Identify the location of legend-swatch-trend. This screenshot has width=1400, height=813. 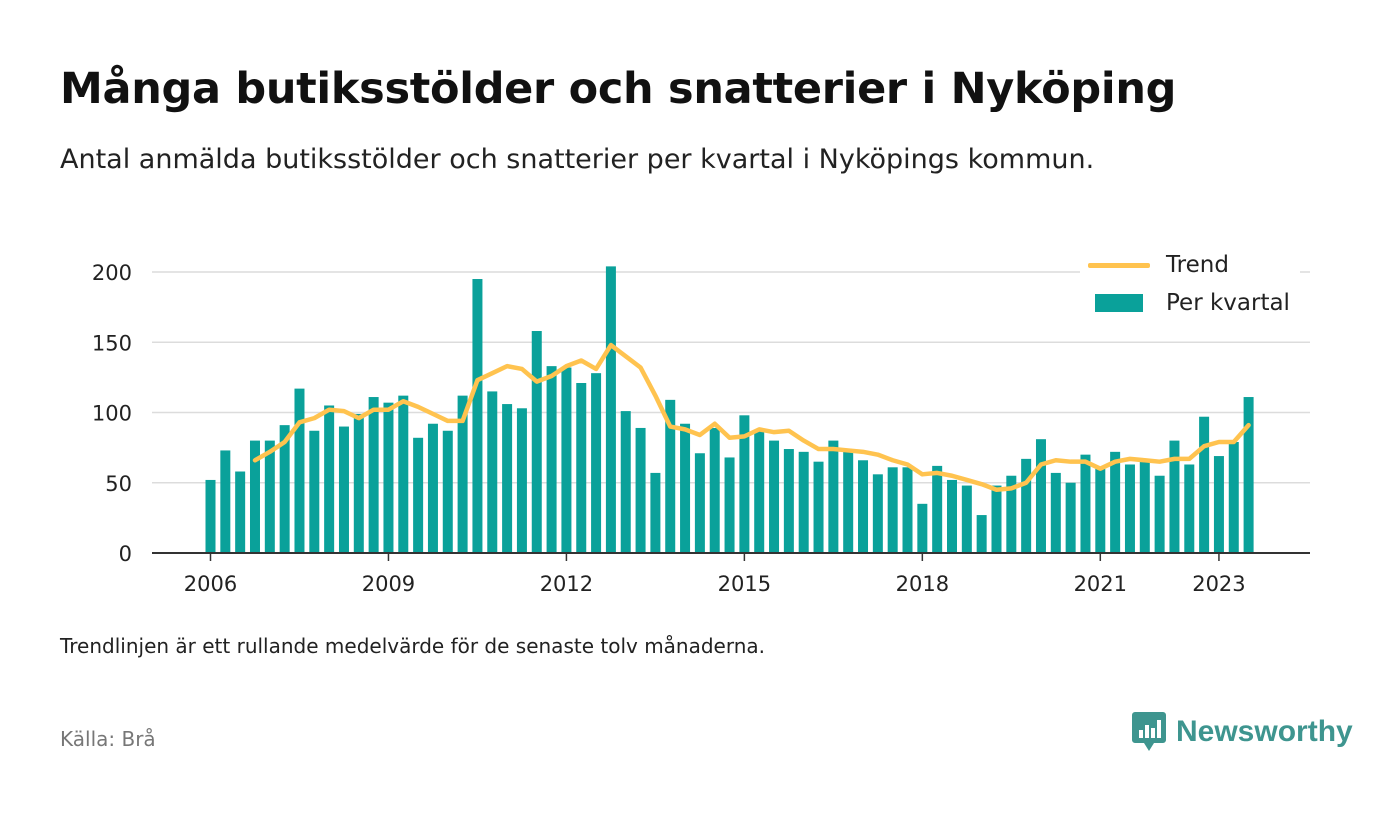
(1119, 265).